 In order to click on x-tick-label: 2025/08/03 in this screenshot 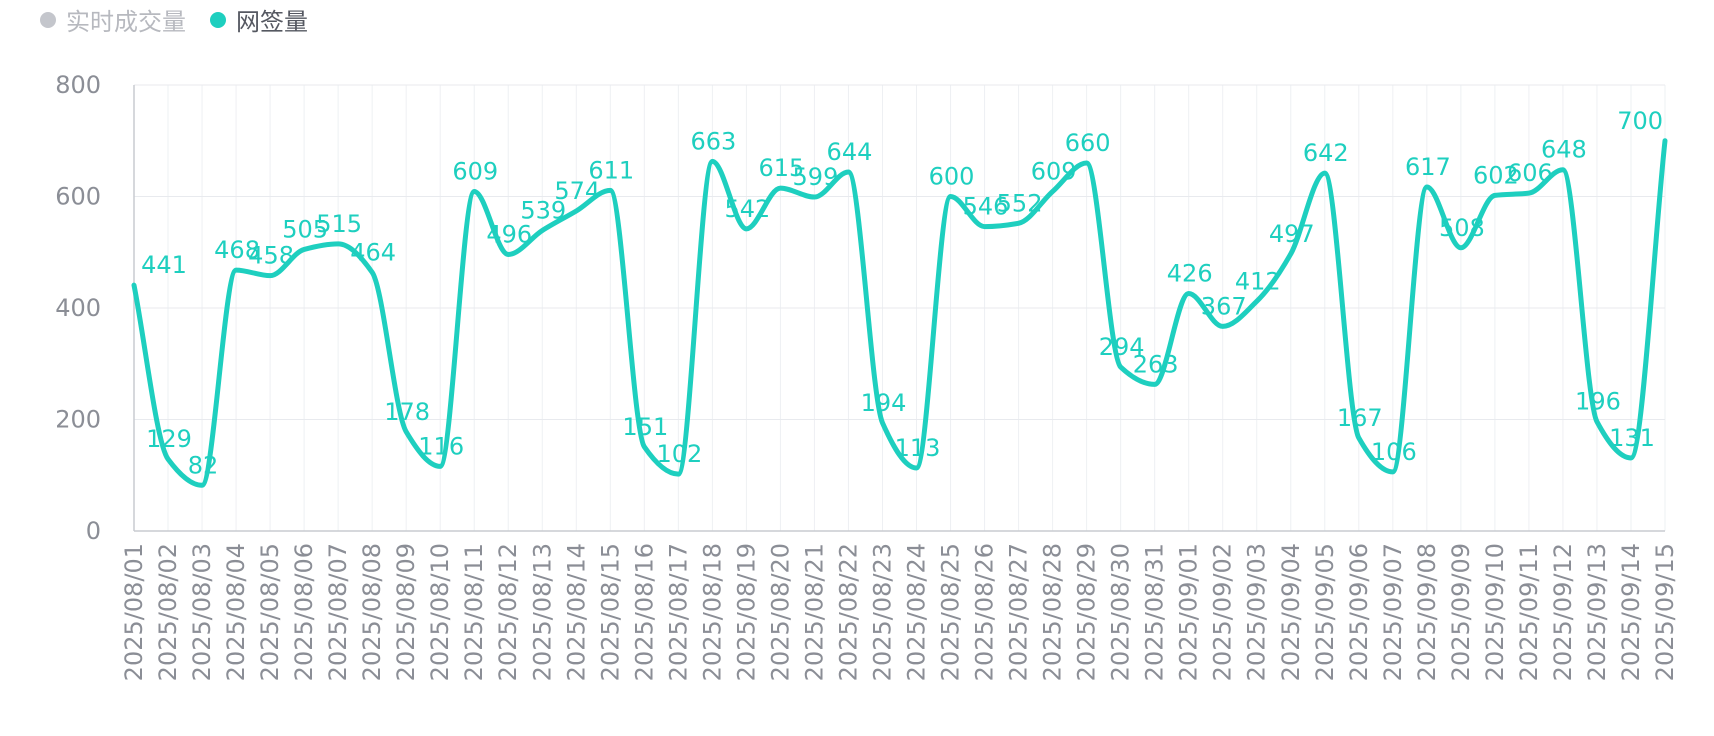, I will do `click(202, 612)`.